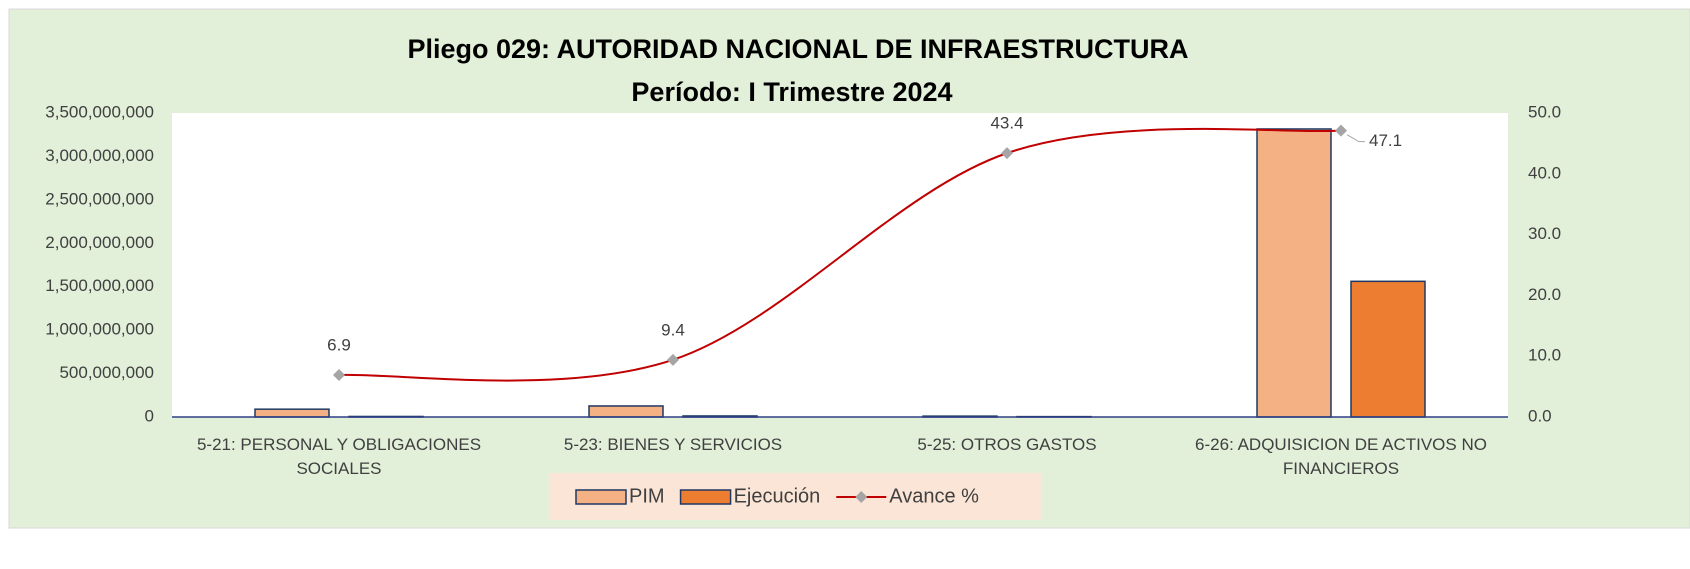 Image resolution: width=1690 pixels, height=569 pixels. Describe the element at coordinates (1544, 233) in the screenshot. I see `y2-tick-label: 30.0` at that location.